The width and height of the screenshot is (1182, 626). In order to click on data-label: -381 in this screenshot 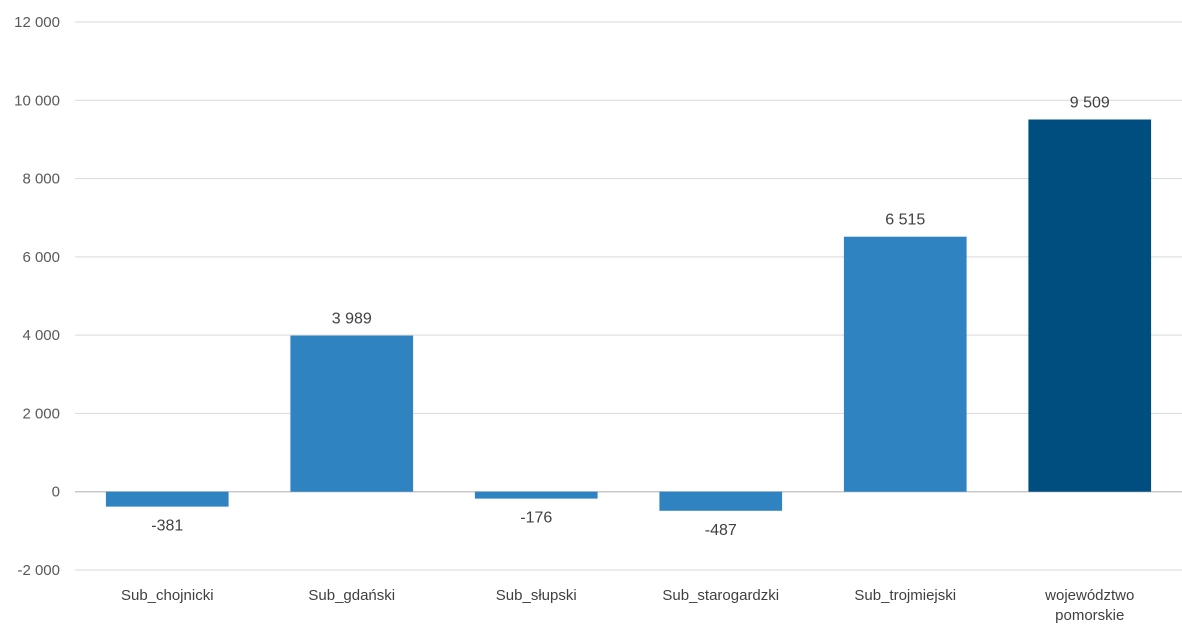, I will do `click(167, 526)`.